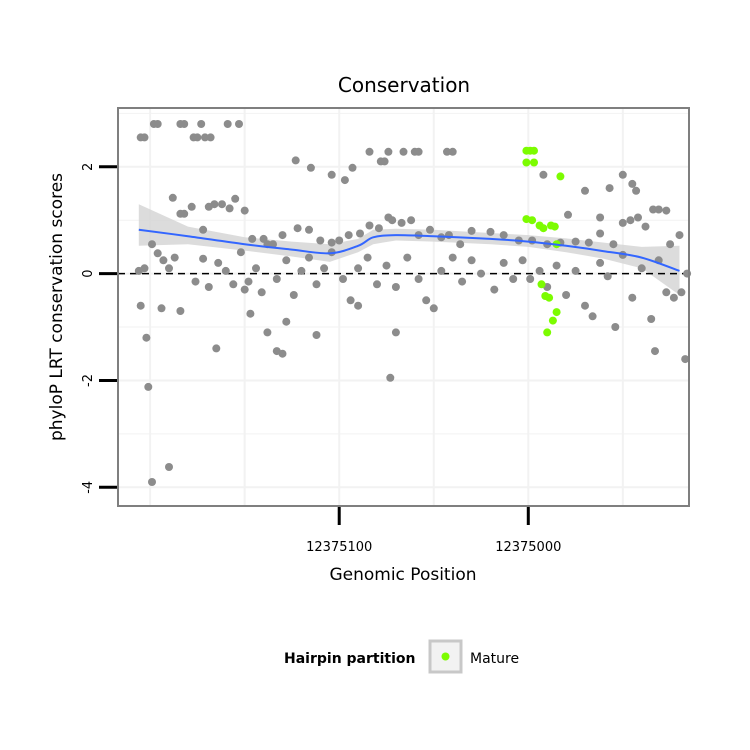 The image size is (750, 750). What do you see at coordinates (528, 547) in the screenshot?
I see `x-tick-label: 12375000` at bounding box center [528, 547].